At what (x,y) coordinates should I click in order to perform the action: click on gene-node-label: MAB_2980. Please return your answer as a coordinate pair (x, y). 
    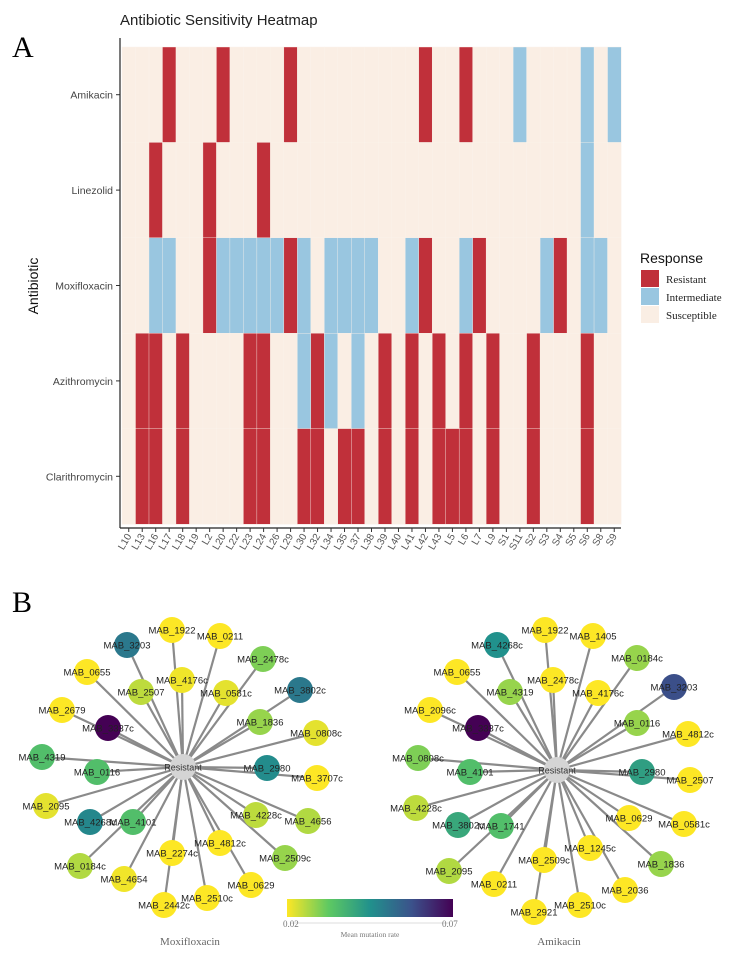
    Looking at the image, I should click on (266, 769).